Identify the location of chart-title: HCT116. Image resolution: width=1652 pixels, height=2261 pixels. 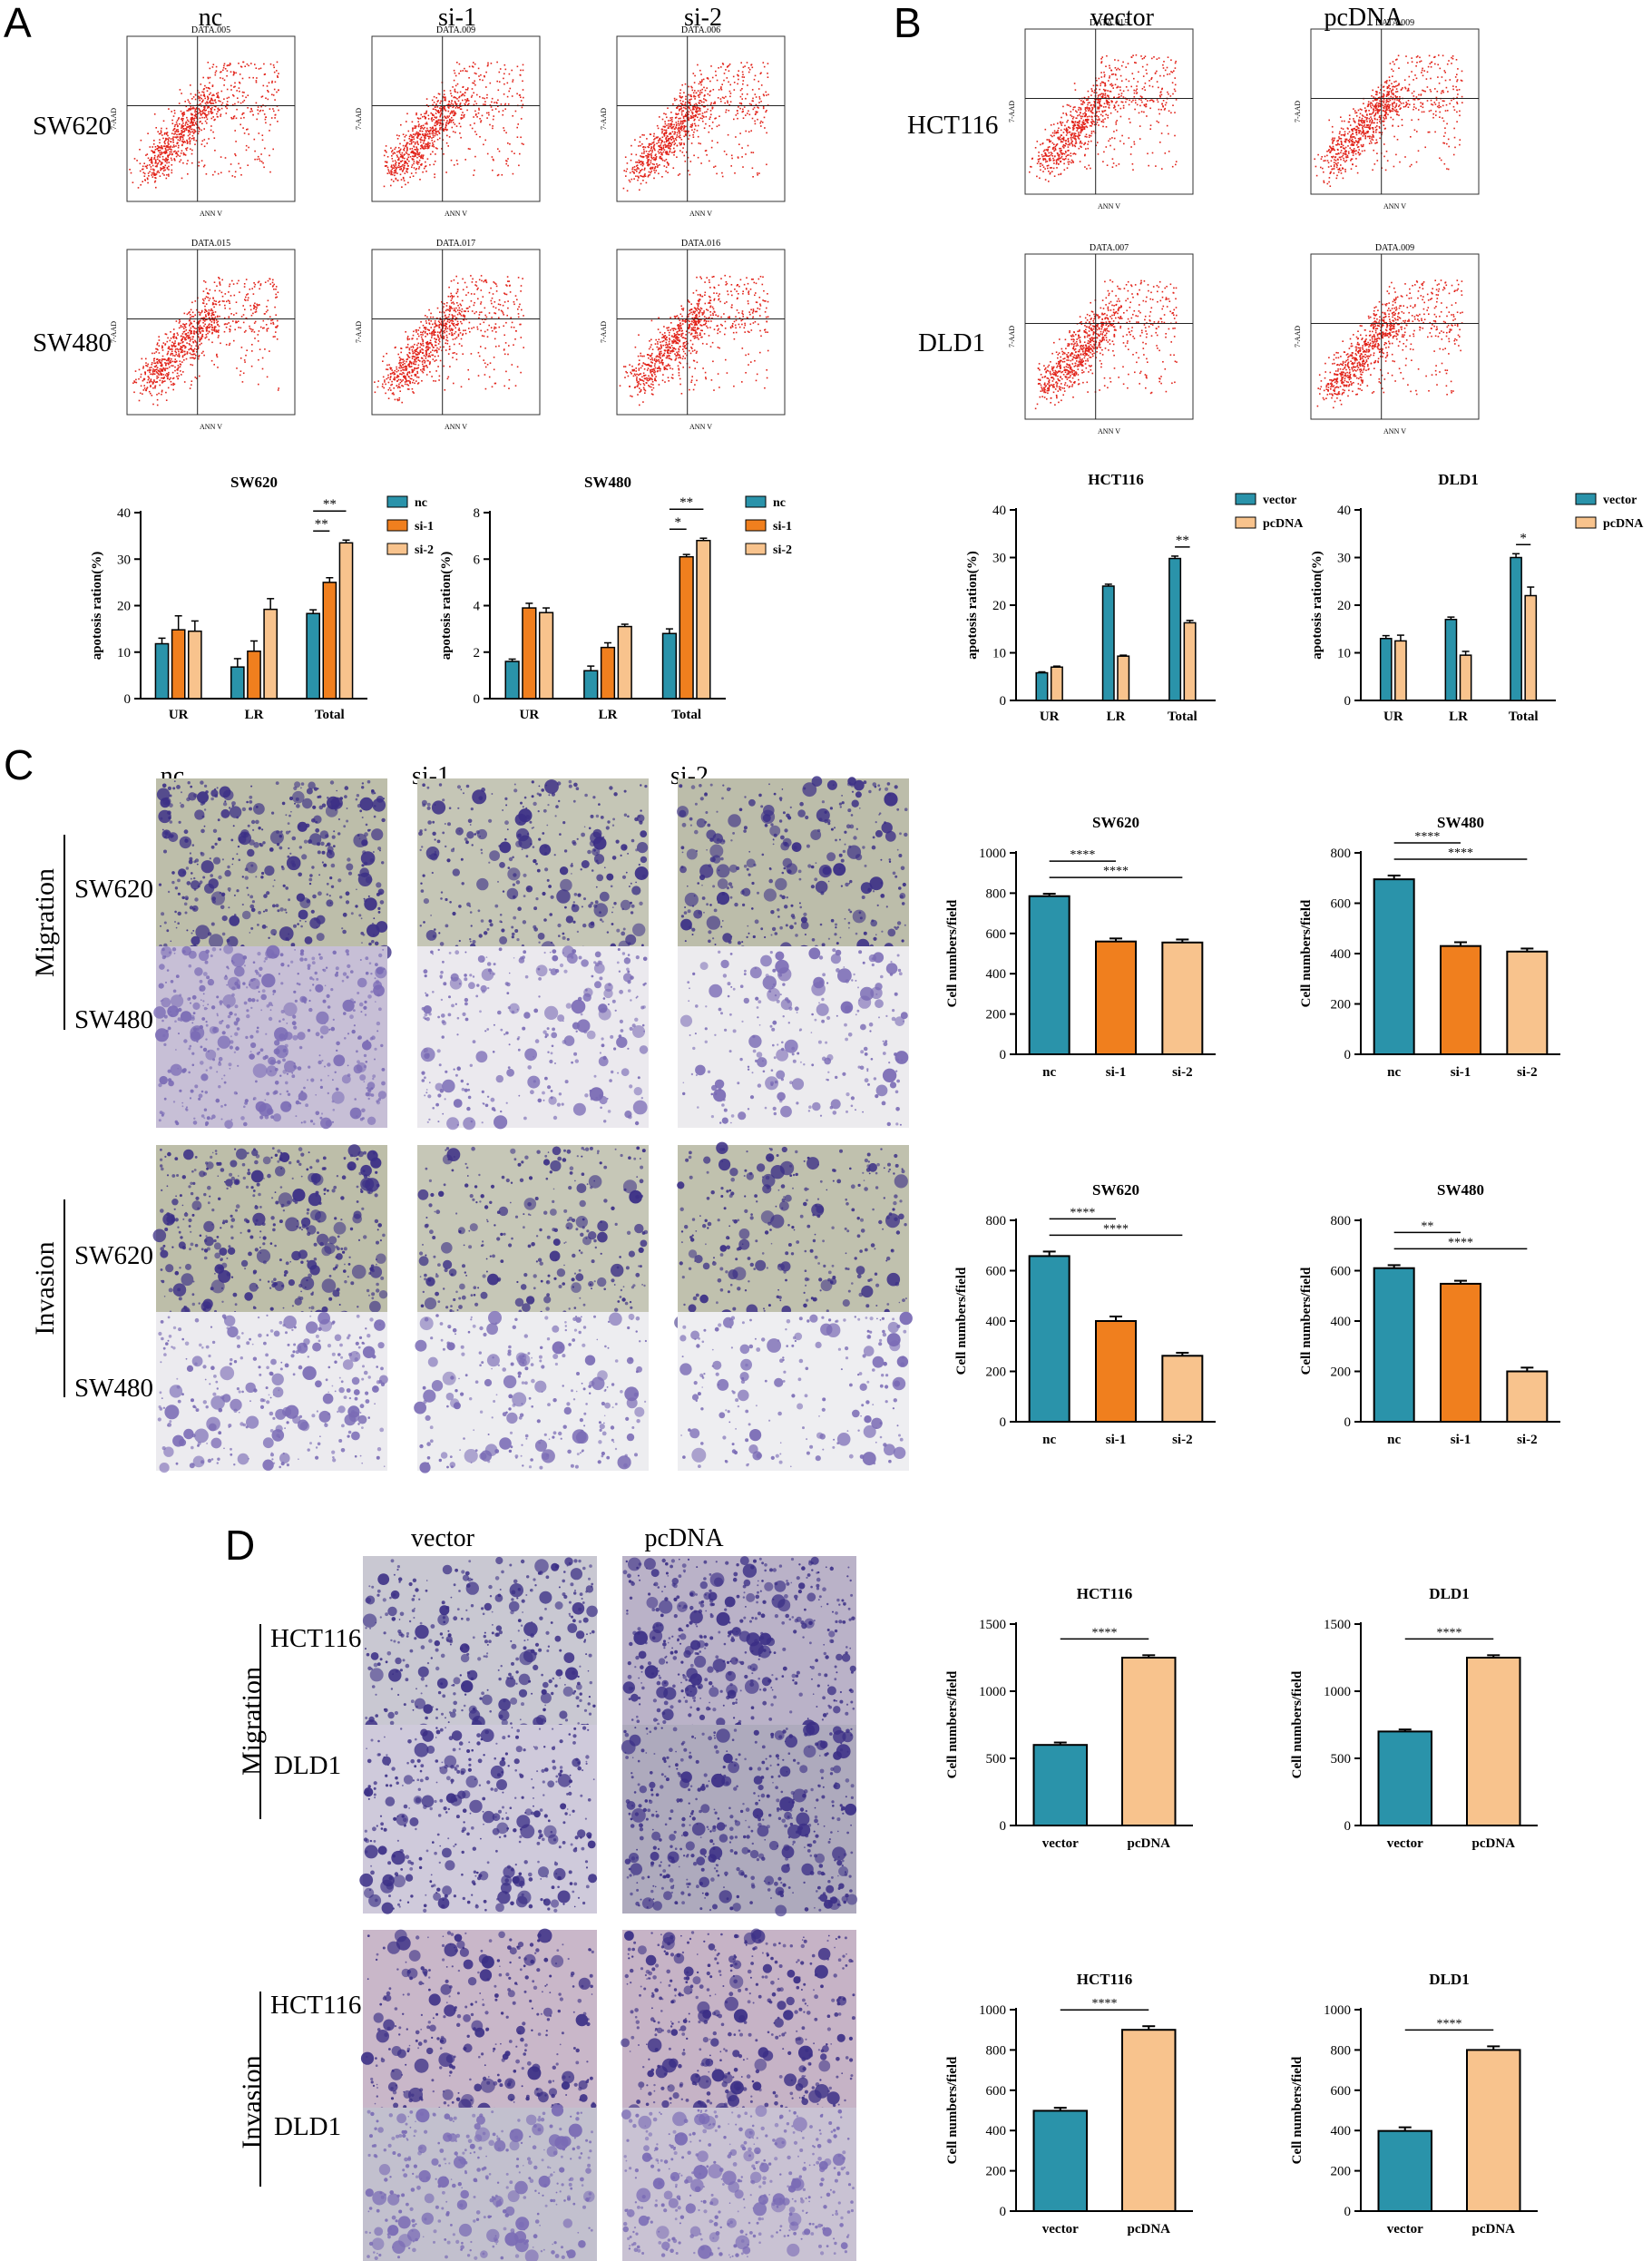
(1104, 1980).